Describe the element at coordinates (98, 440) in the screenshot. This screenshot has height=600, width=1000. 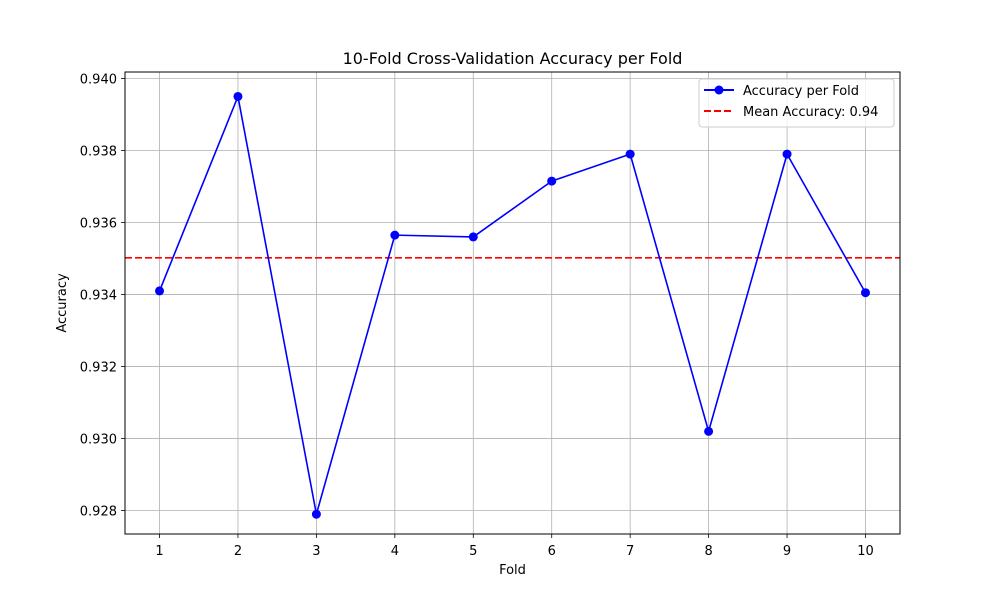
I see `y-tick-label: 0.930` at that location.